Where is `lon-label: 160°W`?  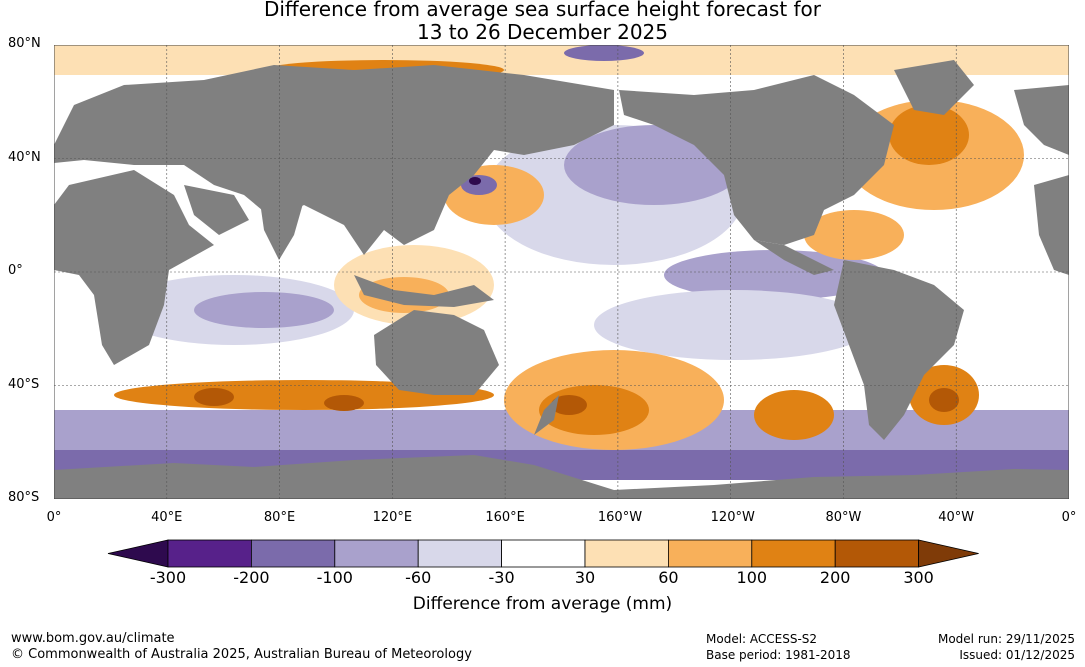
lon-label: 160°W is located at coordinates (620, 517).